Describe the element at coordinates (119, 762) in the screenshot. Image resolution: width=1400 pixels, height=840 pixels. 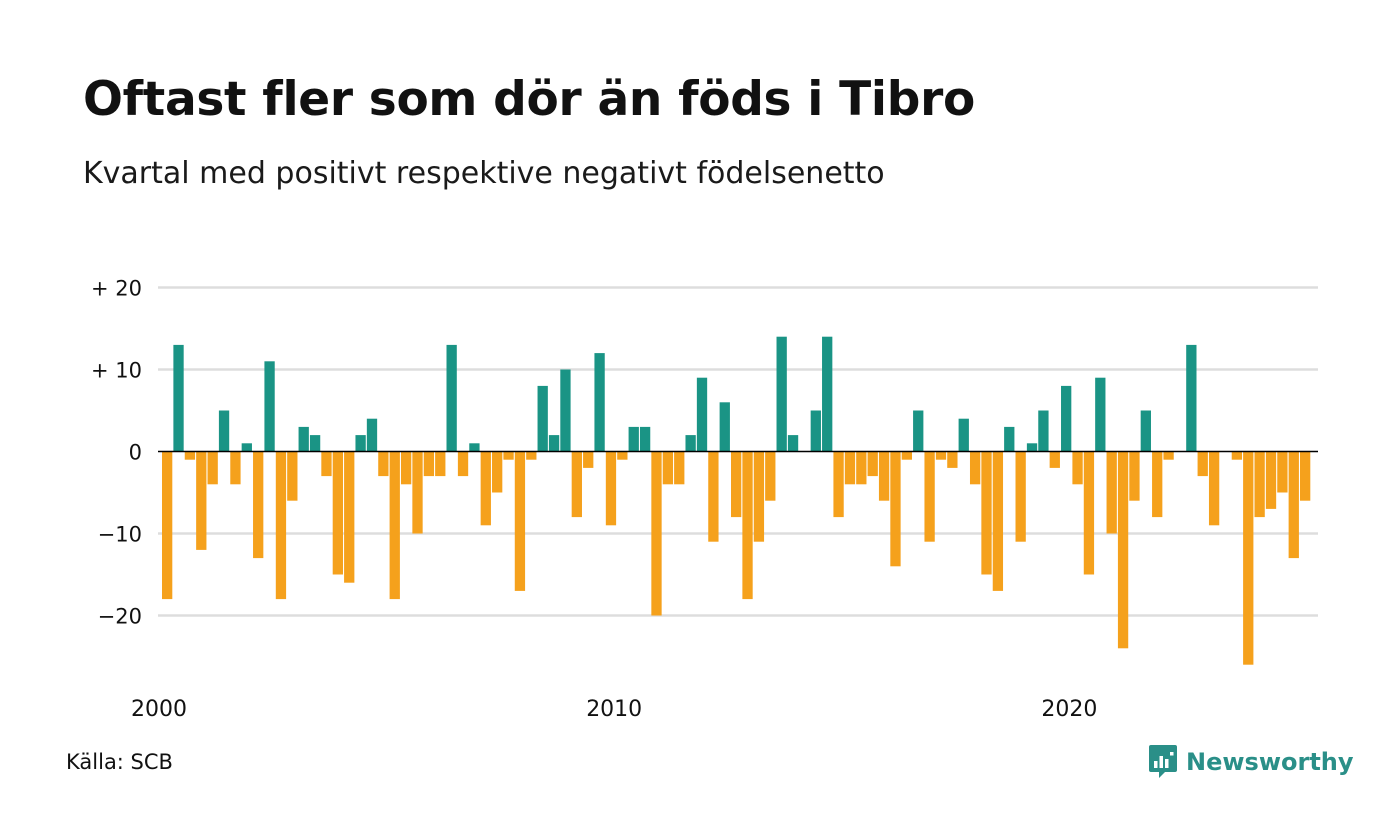
I see `source-note: Källa: SCB` at that location.